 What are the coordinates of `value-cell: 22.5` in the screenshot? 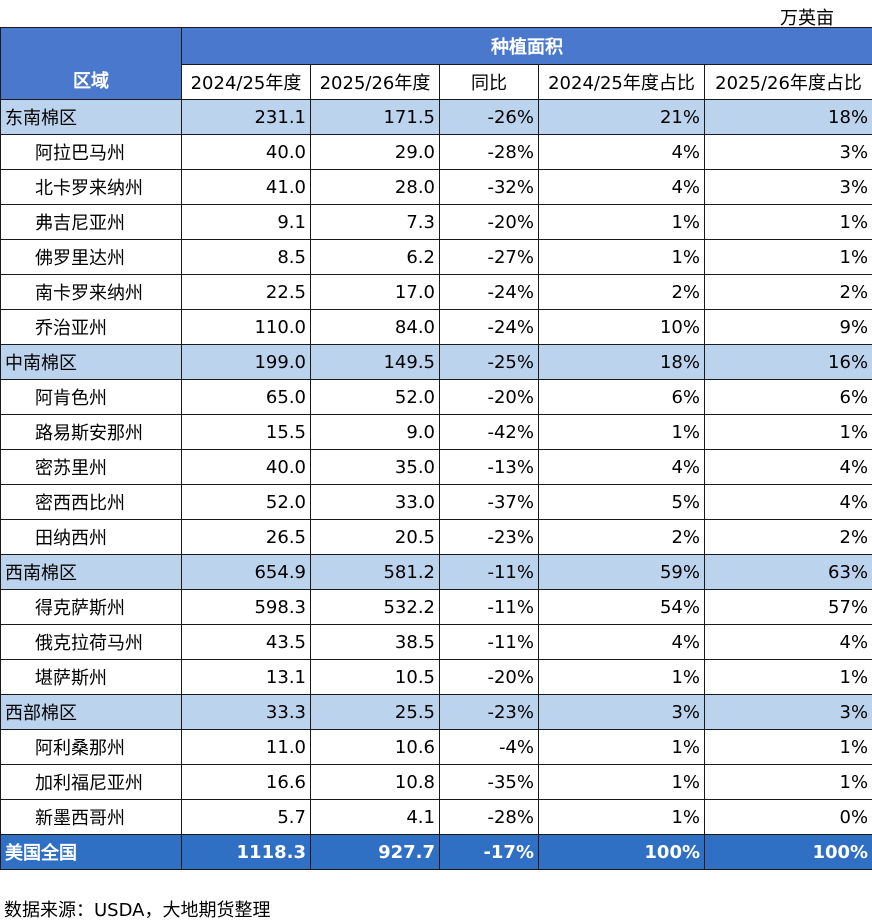 It's located at (246, 292).